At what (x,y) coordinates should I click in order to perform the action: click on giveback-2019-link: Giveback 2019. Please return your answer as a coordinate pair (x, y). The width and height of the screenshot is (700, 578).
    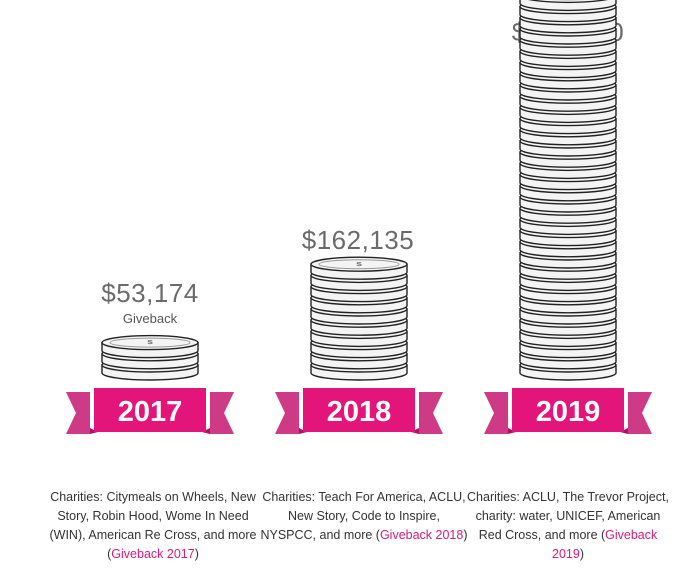
    Looking at the image, I should click on (605, 544).